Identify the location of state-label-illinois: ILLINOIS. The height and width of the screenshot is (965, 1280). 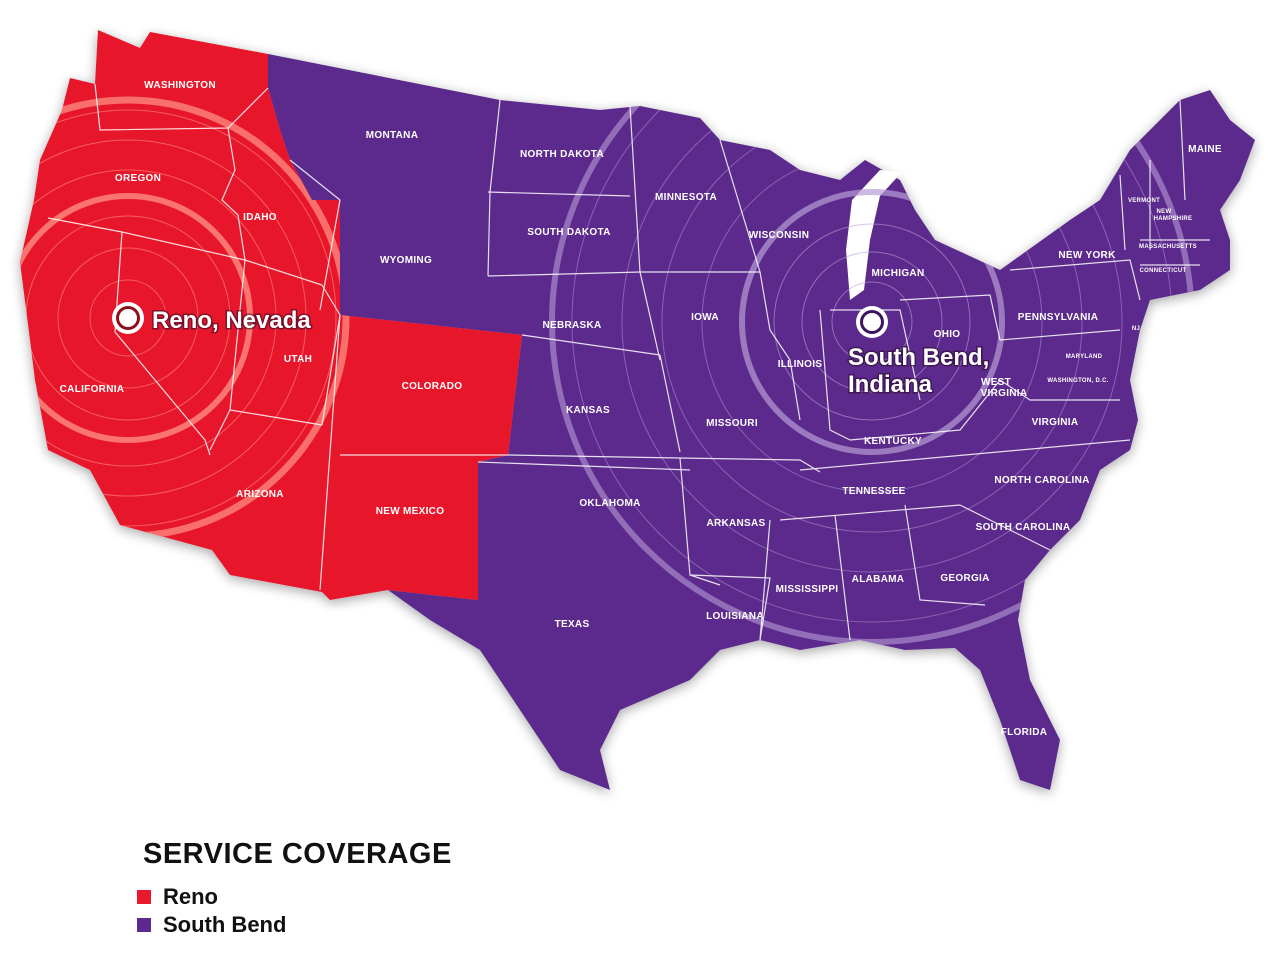
(800, 364).